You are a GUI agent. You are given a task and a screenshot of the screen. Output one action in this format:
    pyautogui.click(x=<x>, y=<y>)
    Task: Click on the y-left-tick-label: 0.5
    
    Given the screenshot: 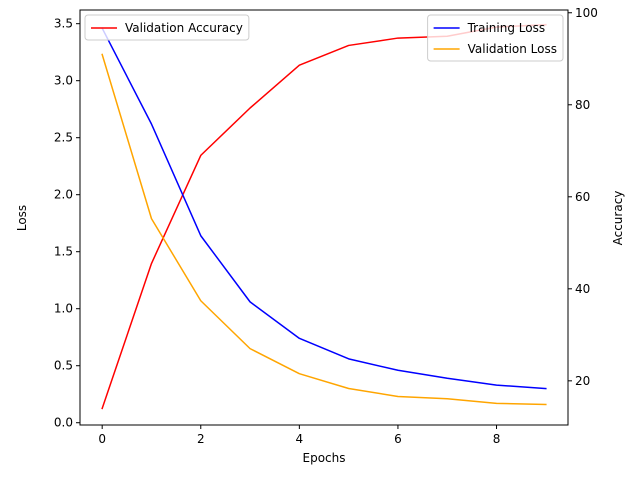 What is the action you would take?
    pyautogui.click(x=63, y=366)
    